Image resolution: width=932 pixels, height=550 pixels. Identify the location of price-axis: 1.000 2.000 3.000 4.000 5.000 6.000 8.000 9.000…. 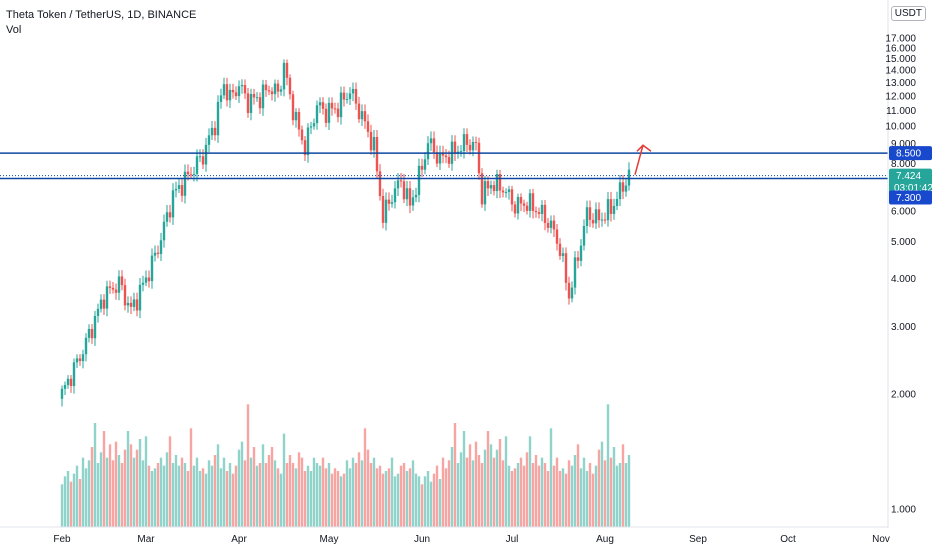
(900, 274).